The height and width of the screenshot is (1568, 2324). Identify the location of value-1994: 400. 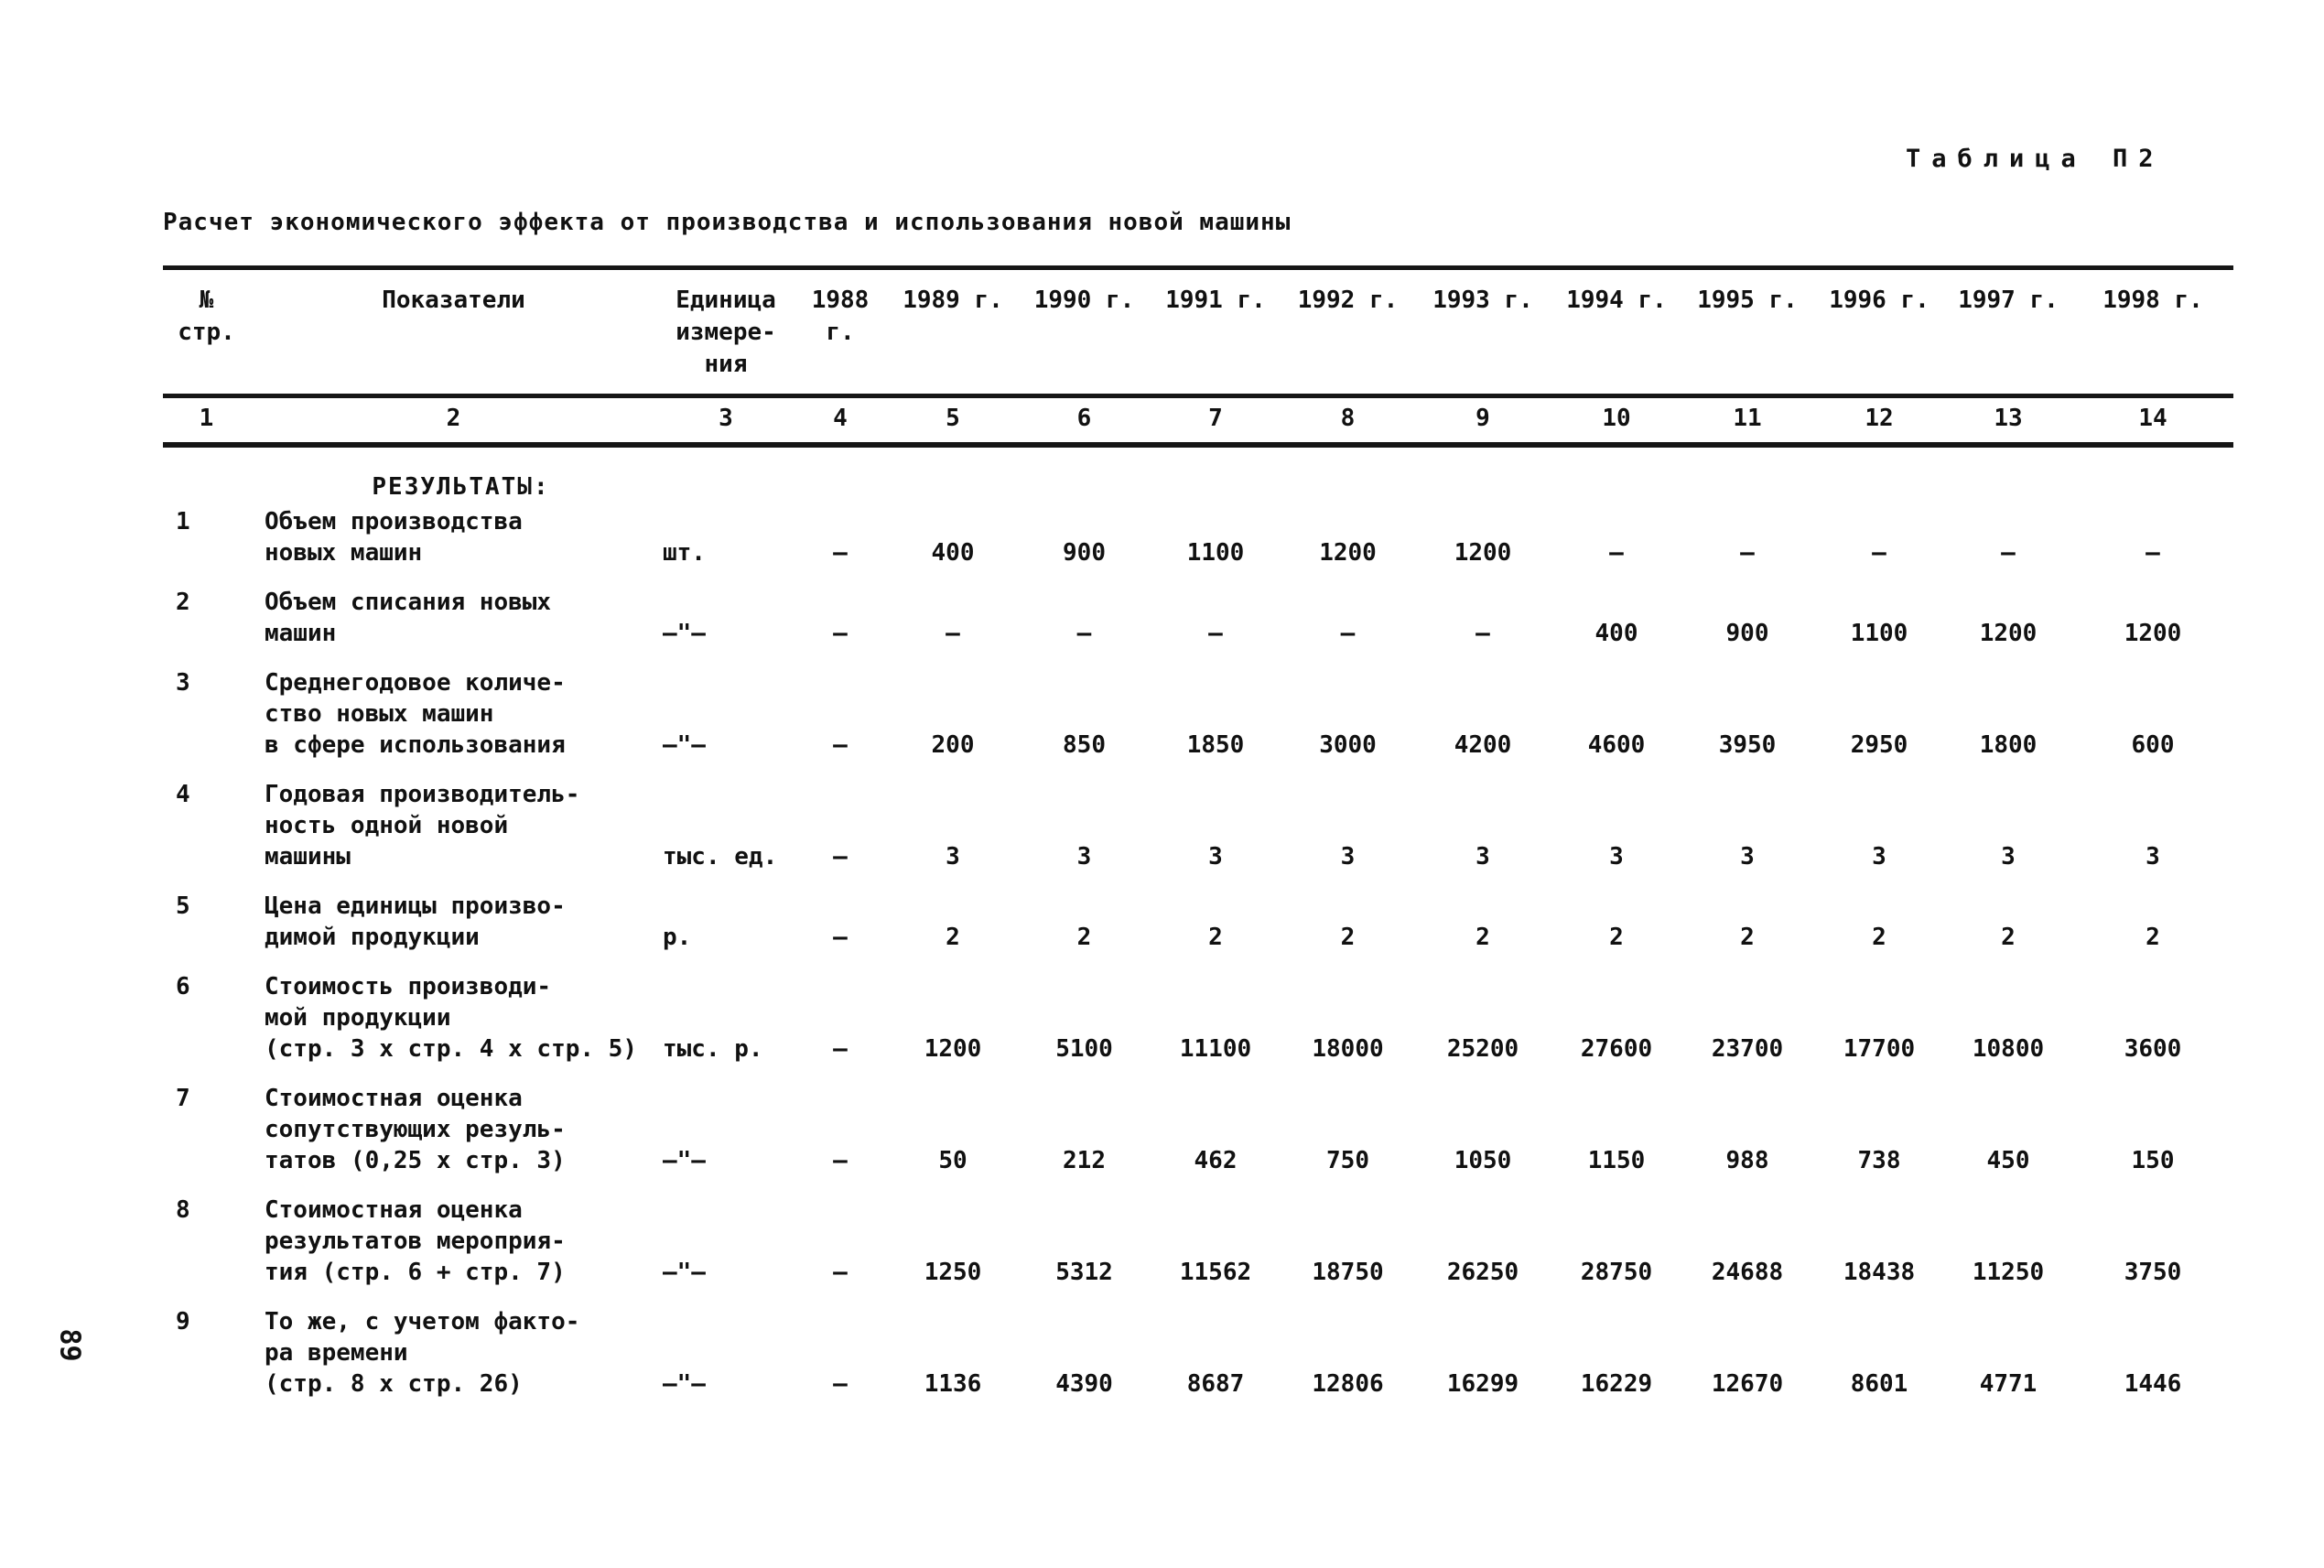
(1616, 633).